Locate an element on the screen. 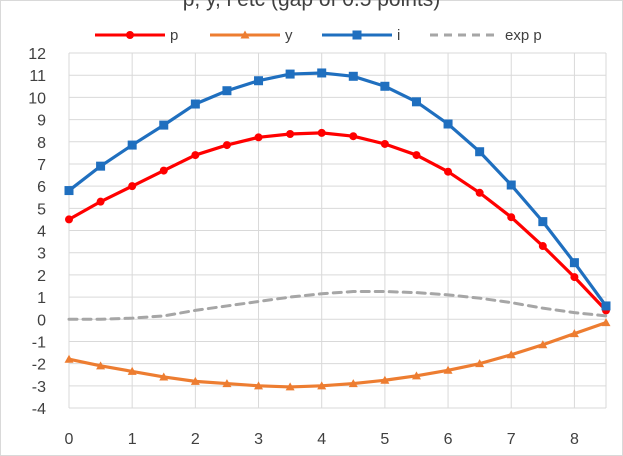 The height and width of the screenshot is (456, 623). legend-item: exp p is located at coordinates (486, 35).